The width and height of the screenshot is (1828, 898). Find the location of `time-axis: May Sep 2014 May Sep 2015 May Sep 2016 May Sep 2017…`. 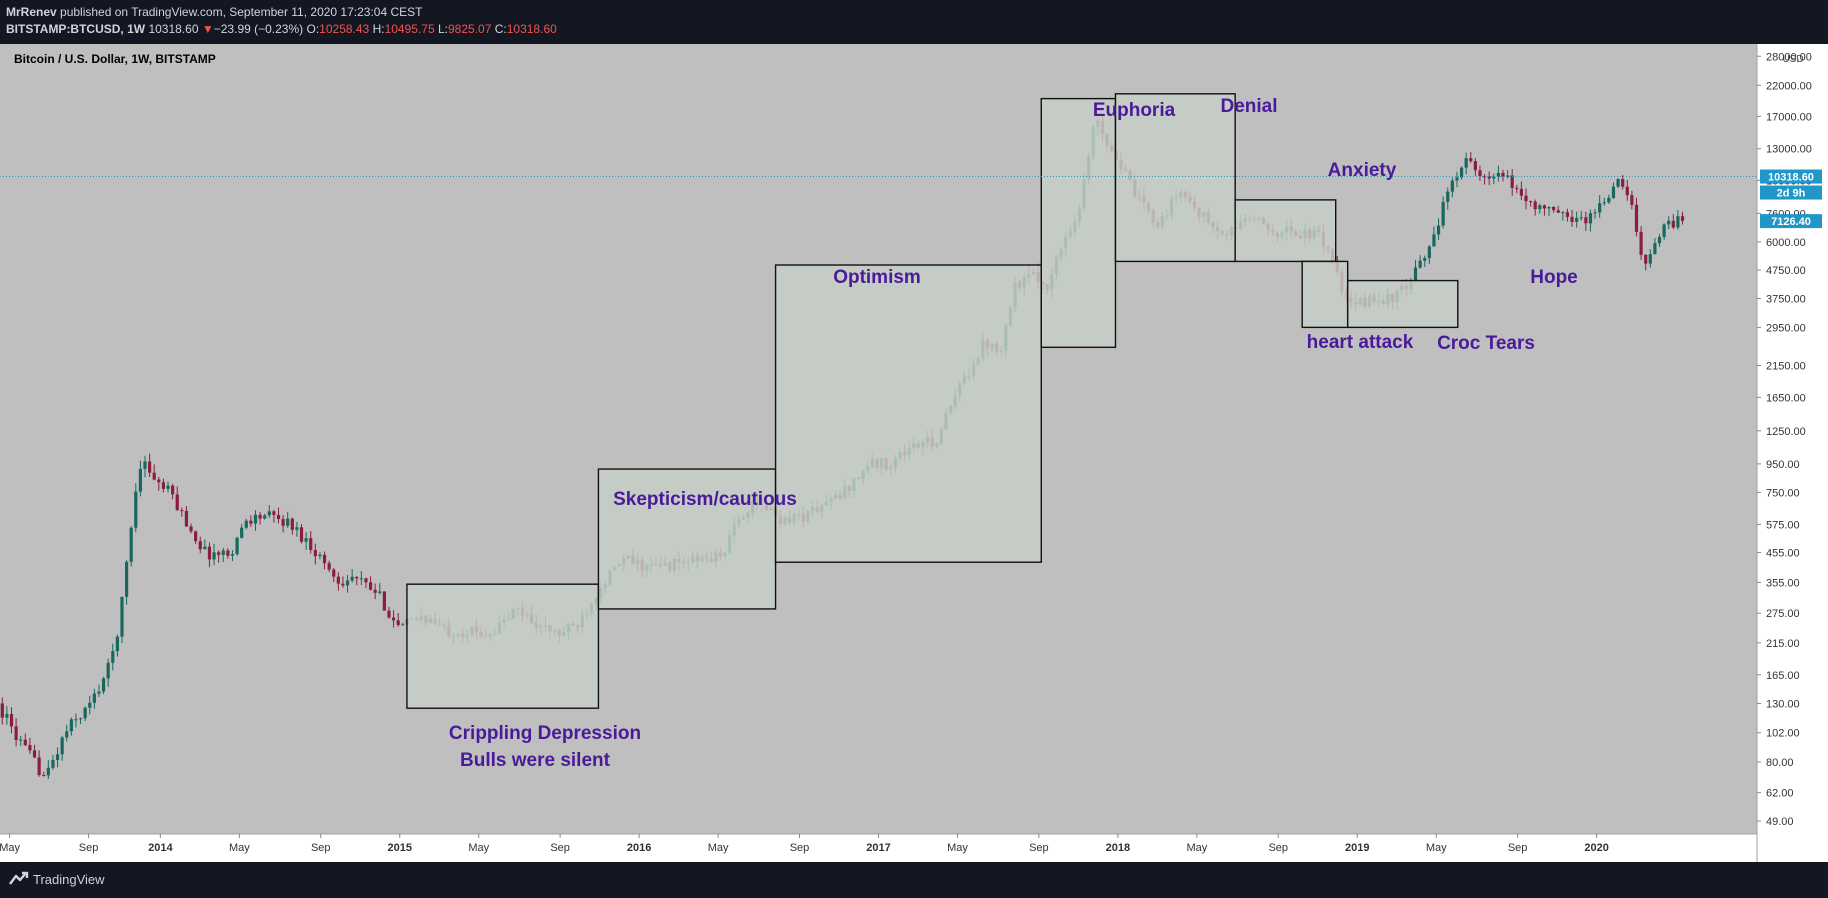

time-axis: May Sep 2014 May Sep 2015 May Sep 2016 May Sep 2017… is located at coordinates (804, 844).